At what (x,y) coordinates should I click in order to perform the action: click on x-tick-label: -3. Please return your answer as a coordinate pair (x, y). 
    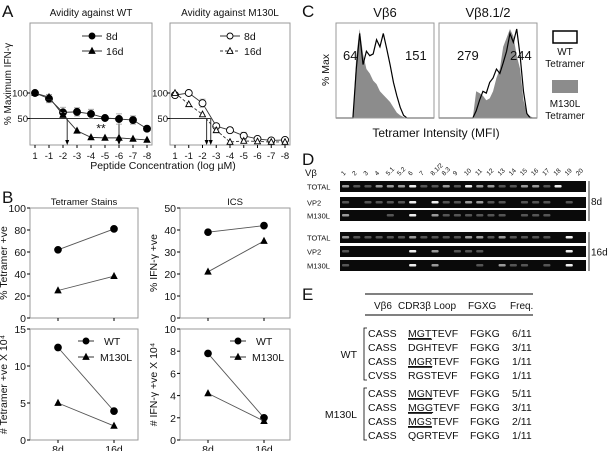
    Looking at the image, I should click on (216, 156).